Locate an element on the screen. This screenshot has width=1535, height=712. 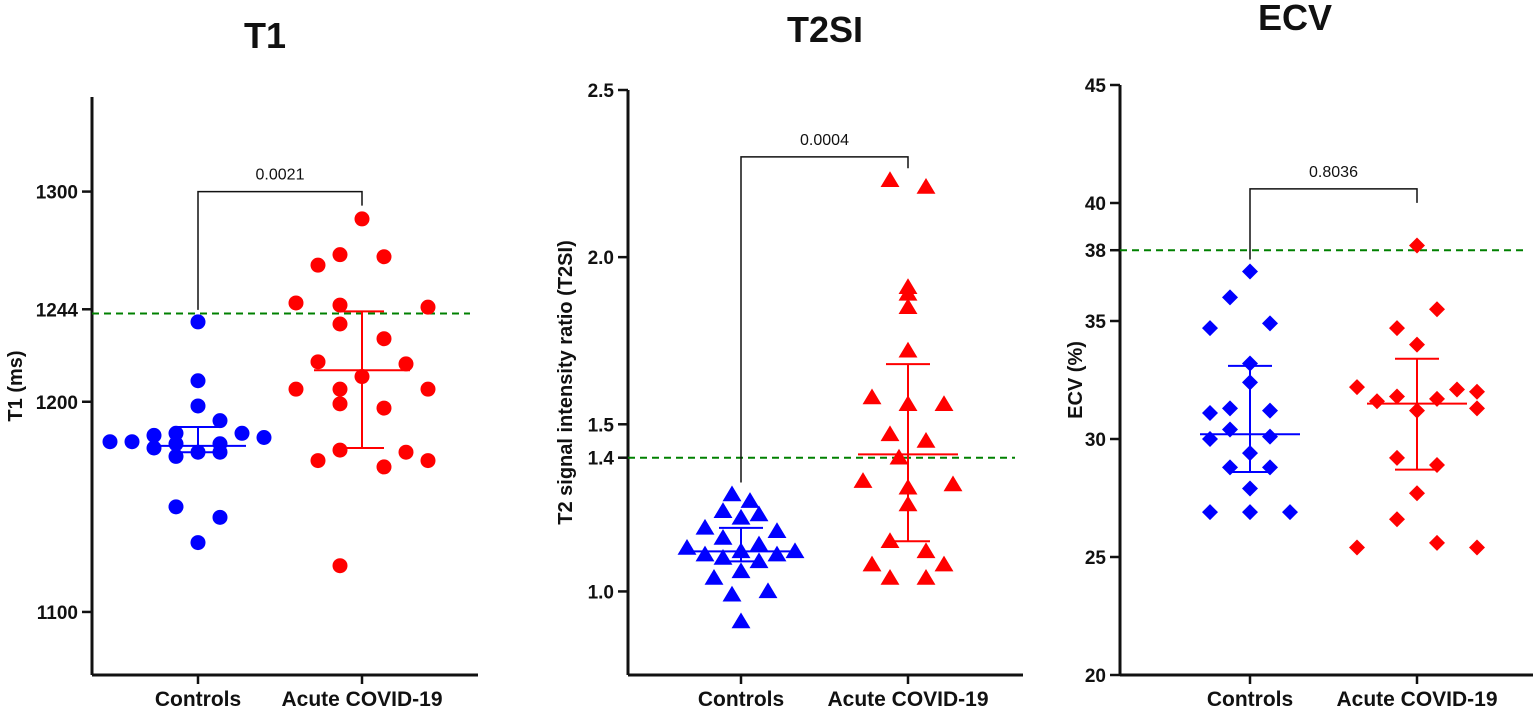
y-axis-label-ecv: ECV (%) is located at coordinates (1076, 380).